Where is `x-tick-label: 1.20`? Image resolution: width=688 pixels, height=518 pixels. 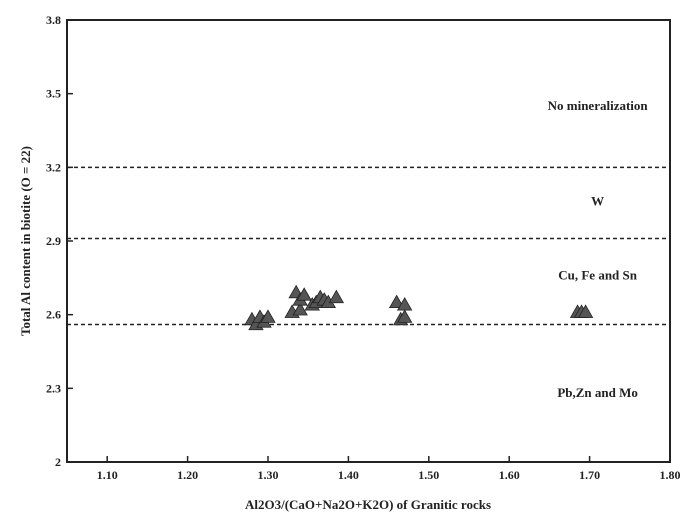 x-tick-label: 1.20 is located at coordinates (187, 475).